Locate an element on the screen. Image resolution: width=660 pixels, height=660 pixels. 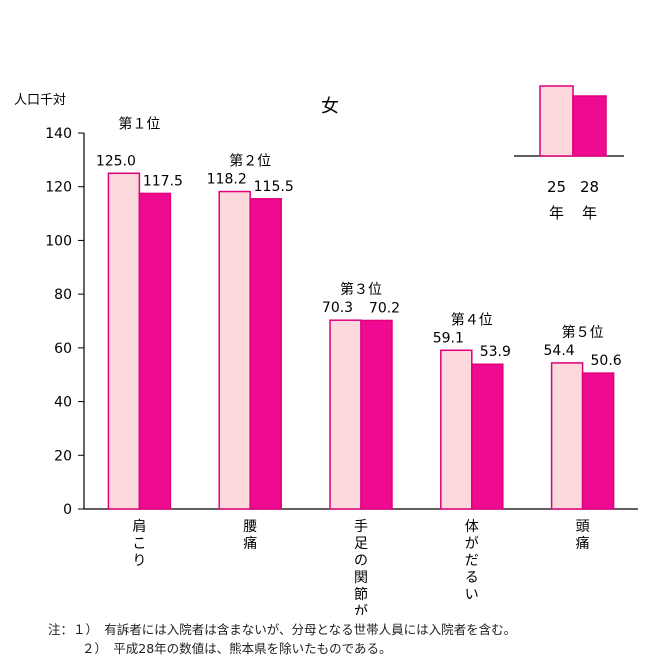
data-label: 53.9 is located at coordinates (495, 352).